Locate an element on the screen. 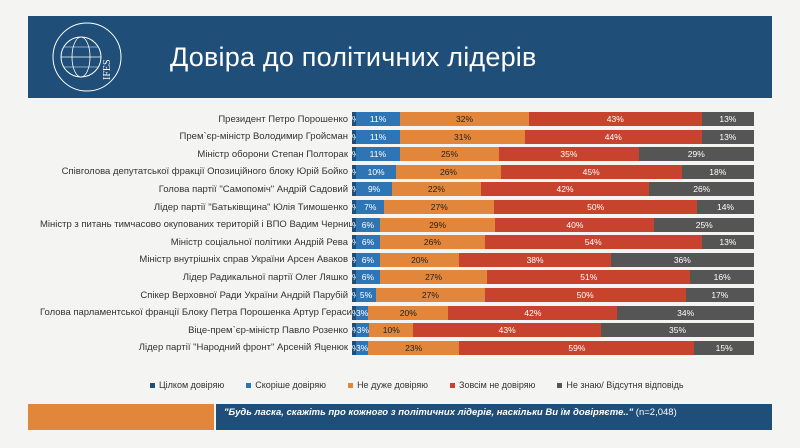 The width and height of the screenshot is (800, 448). bar-segment: 18% is located at coordinates (717, 171).